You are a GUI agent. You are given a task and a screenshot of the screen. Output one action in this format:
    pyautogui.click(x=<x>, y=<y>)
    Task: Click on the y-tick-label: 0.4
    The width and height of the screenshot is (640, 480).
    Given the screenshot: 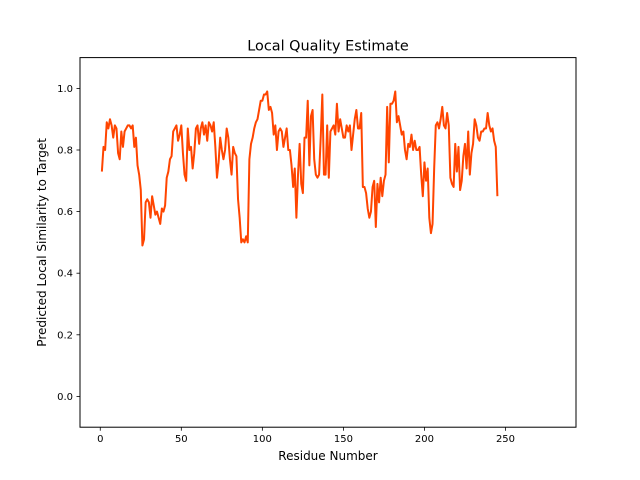 What is the action you would take?
    pyautogui.click(x=65, y=274)
    